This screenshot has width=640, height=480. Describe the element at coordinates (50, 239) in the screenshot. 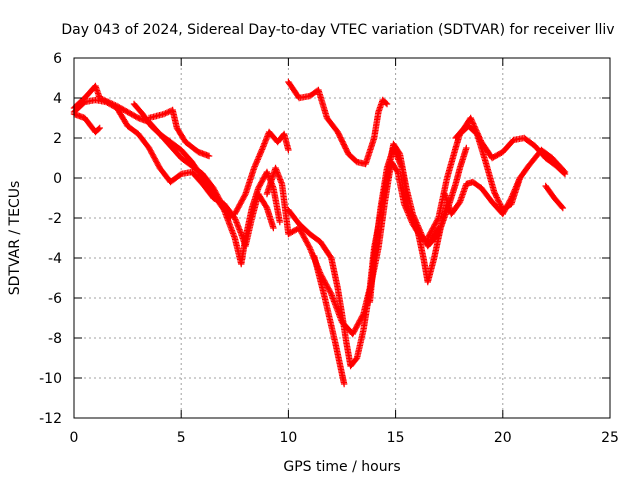

I see `y-axis-tick-labels: -12 -10 -8 -6 -4 -2 0 2 4 6` at that location.